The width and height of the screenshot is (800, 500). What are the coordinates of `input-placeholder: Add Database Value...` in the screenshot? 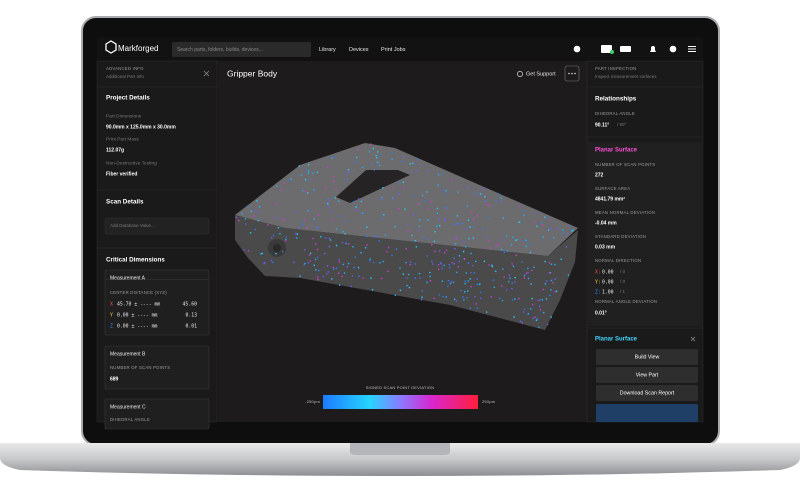 It's located at (132, 225).